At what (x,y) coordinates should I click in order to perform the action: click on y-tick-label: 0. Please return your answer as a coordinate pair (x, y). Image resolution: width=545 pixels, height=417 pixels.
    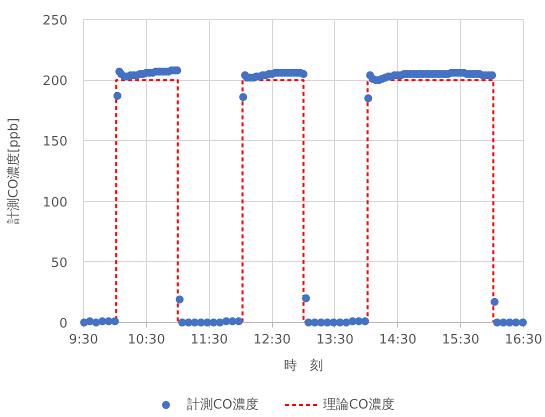
    Looking at the image, I should click on (63, 324).